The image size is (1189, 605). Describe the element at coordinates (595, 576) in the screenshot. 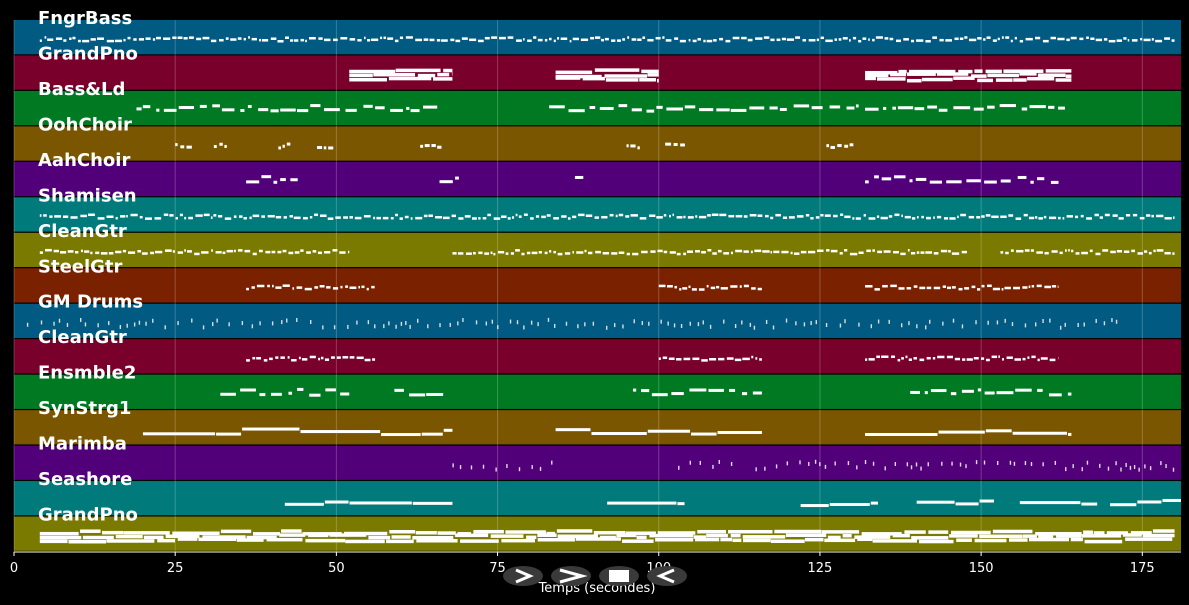

I see `playback-controls` at that location.